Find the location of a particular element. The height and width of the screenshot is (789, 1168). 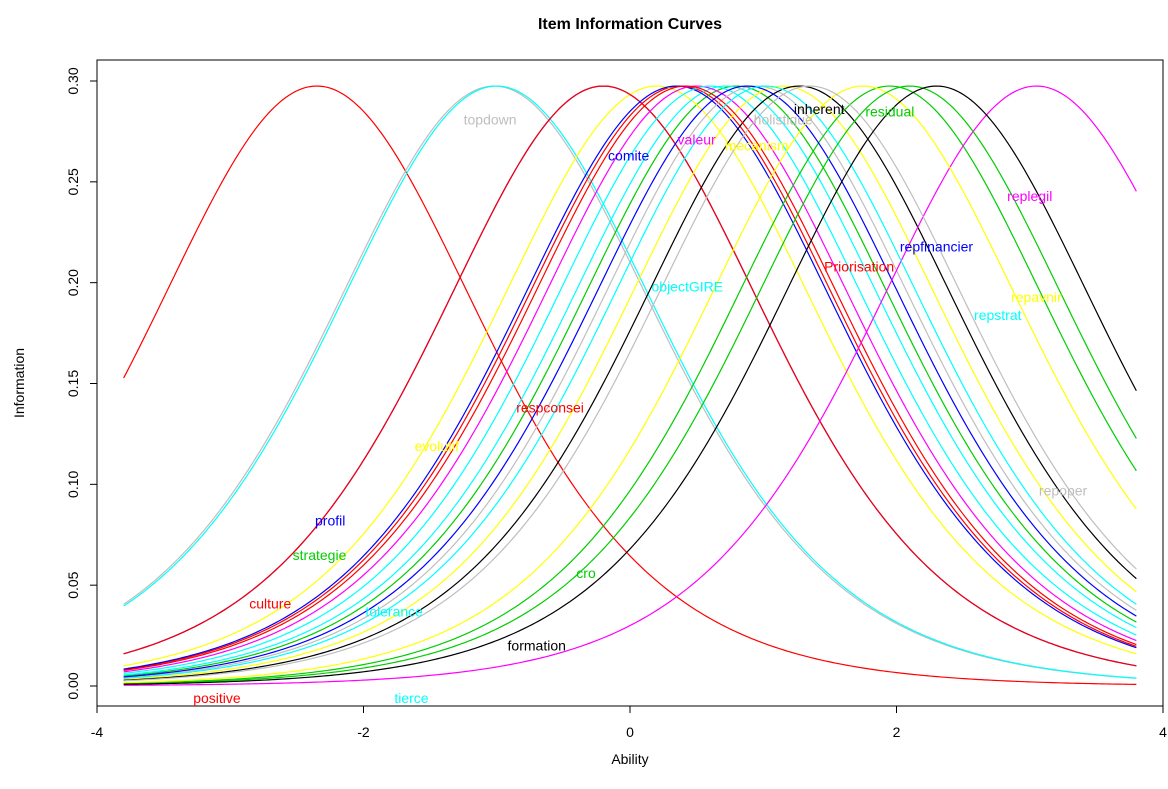

label-valeur: valeur is located at coordinates (697, 139).